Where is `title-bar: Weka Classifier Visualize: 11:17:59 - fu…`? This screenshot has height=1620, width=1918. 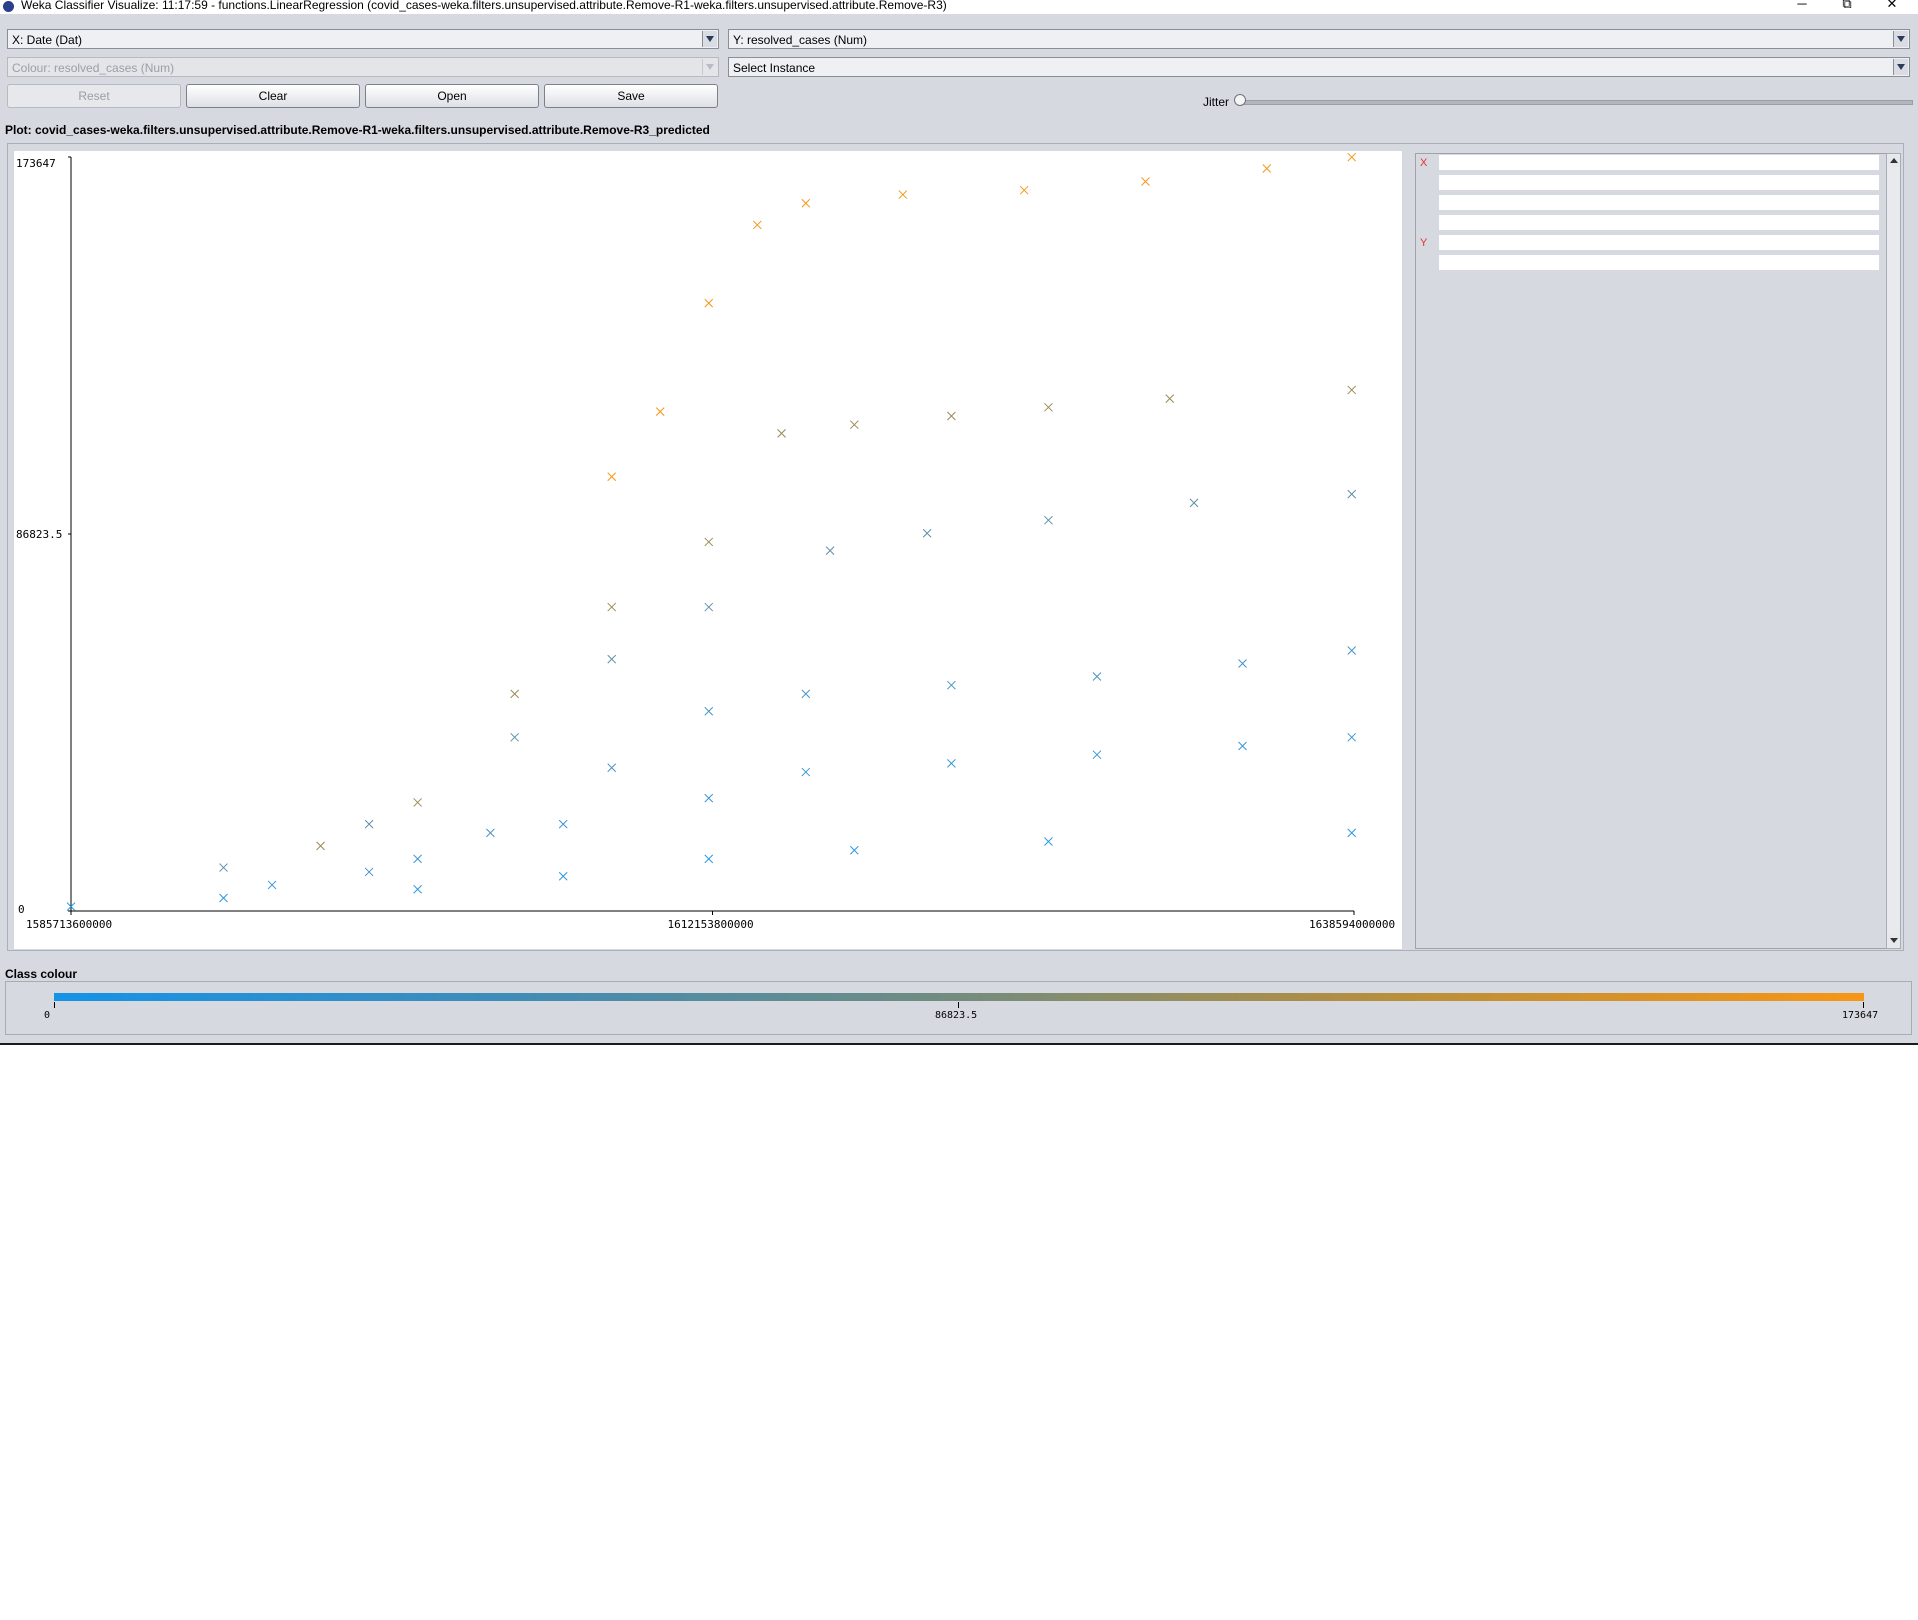
title-bar: Weka Classifier Visualize: 11:17:59 - fu… is located at coordinates (959, 7).